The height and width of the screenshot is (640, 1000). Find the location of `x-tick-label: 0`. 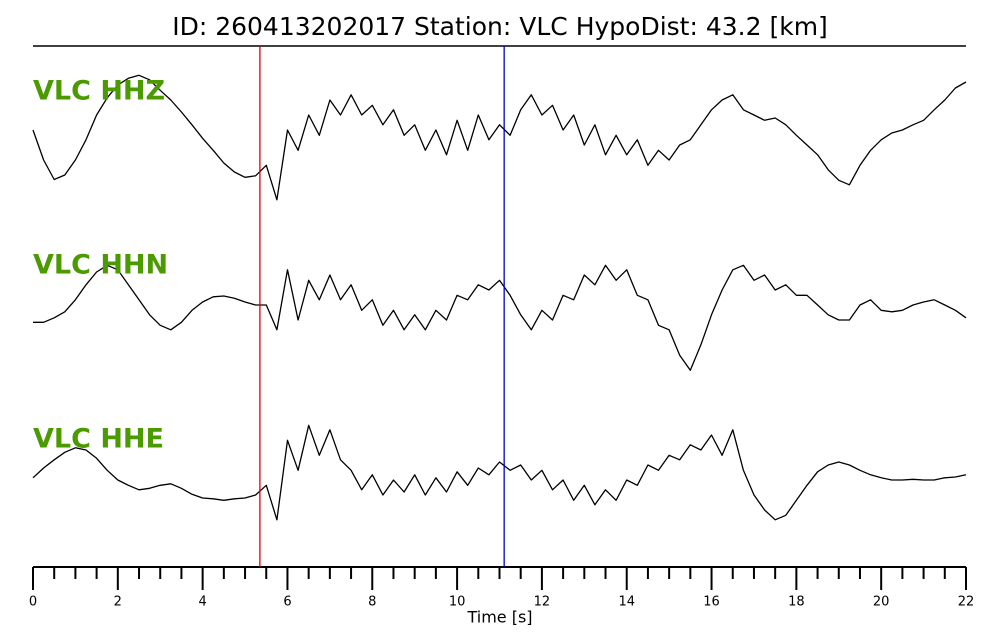

x-tick-label: 0 is located at coordinates (33, 602).